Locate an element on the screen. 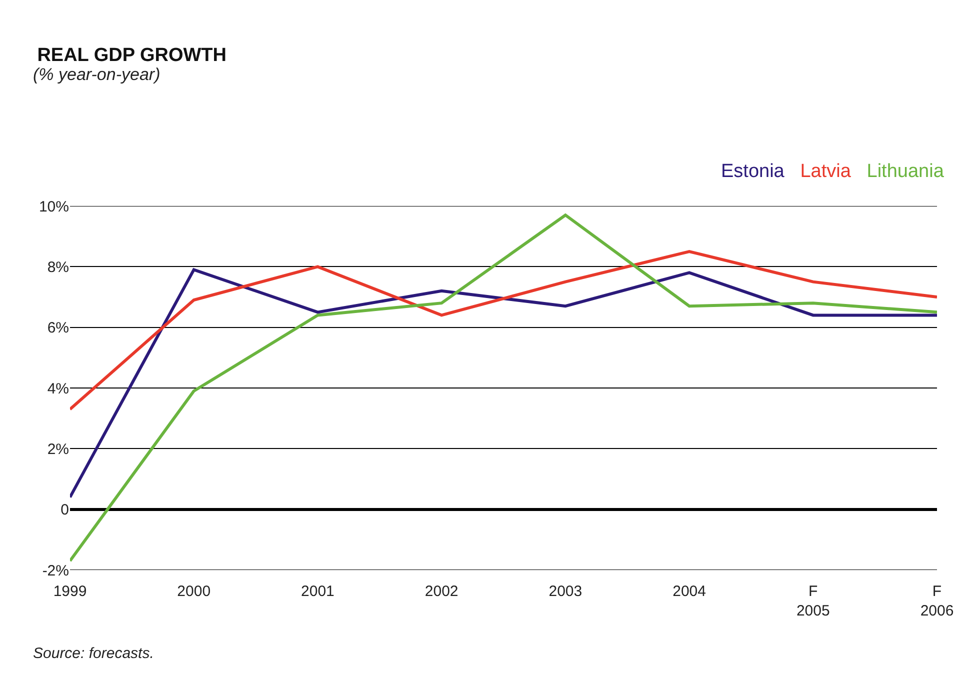 This screenshot has width=979, height=682. x-tick-label: 2002 is located at coordinates (441, 591).